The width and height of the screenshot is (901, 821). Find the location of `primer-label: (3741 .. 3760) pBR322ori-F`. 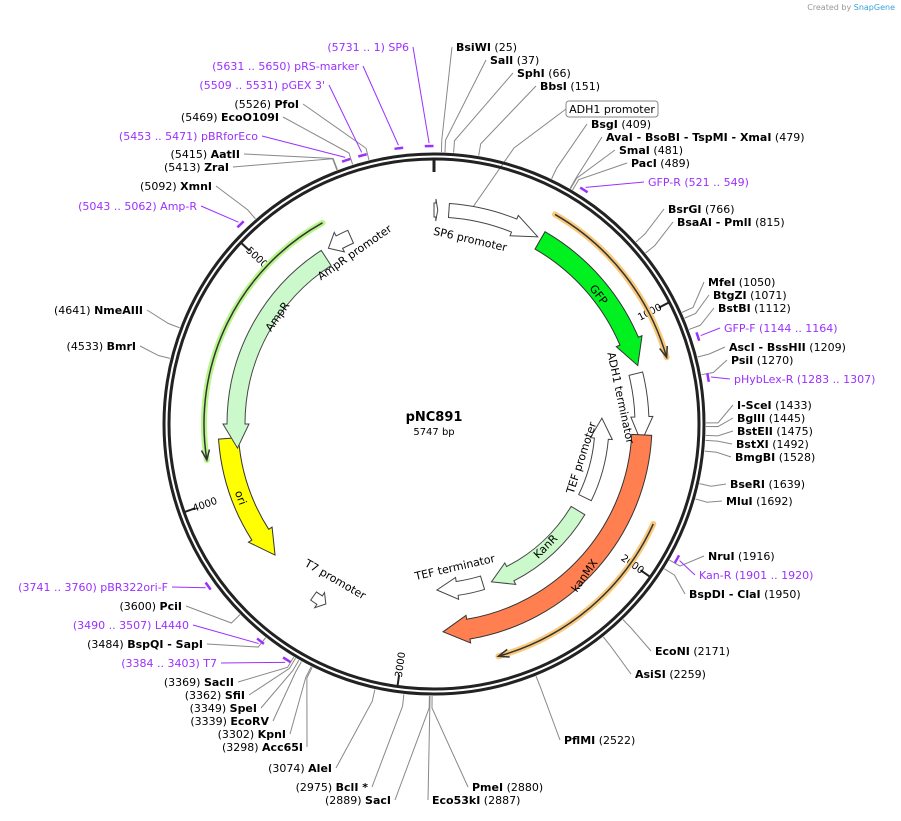

primer-label: (3741 .. 3760) pBR322ori-F is located at coordinates (93, 587).